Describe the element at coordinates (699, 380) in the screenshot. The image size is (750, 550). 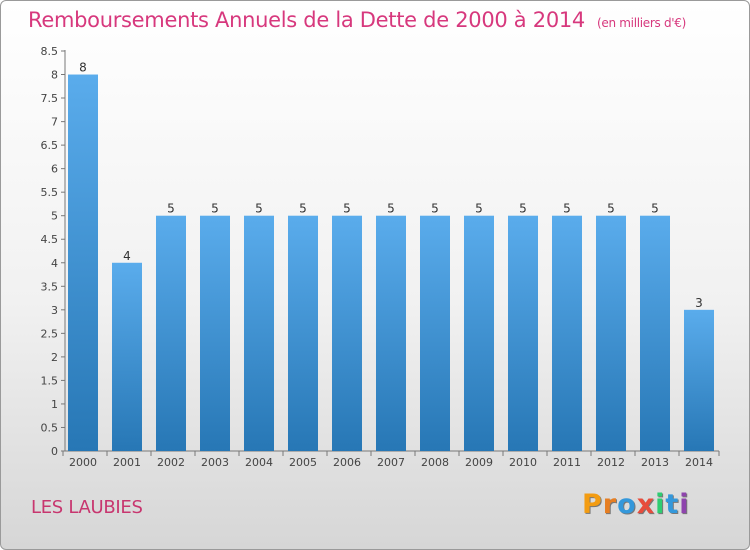
I see `bar-2014` at that location.